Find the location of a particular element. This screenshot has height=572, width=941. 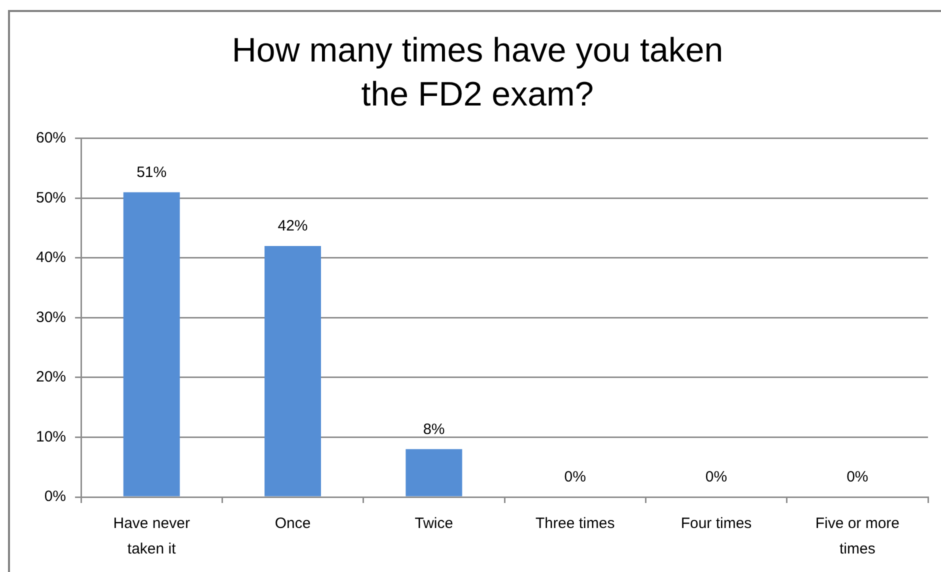

x-tick-label: Four times is located at coordinates (716, 523).